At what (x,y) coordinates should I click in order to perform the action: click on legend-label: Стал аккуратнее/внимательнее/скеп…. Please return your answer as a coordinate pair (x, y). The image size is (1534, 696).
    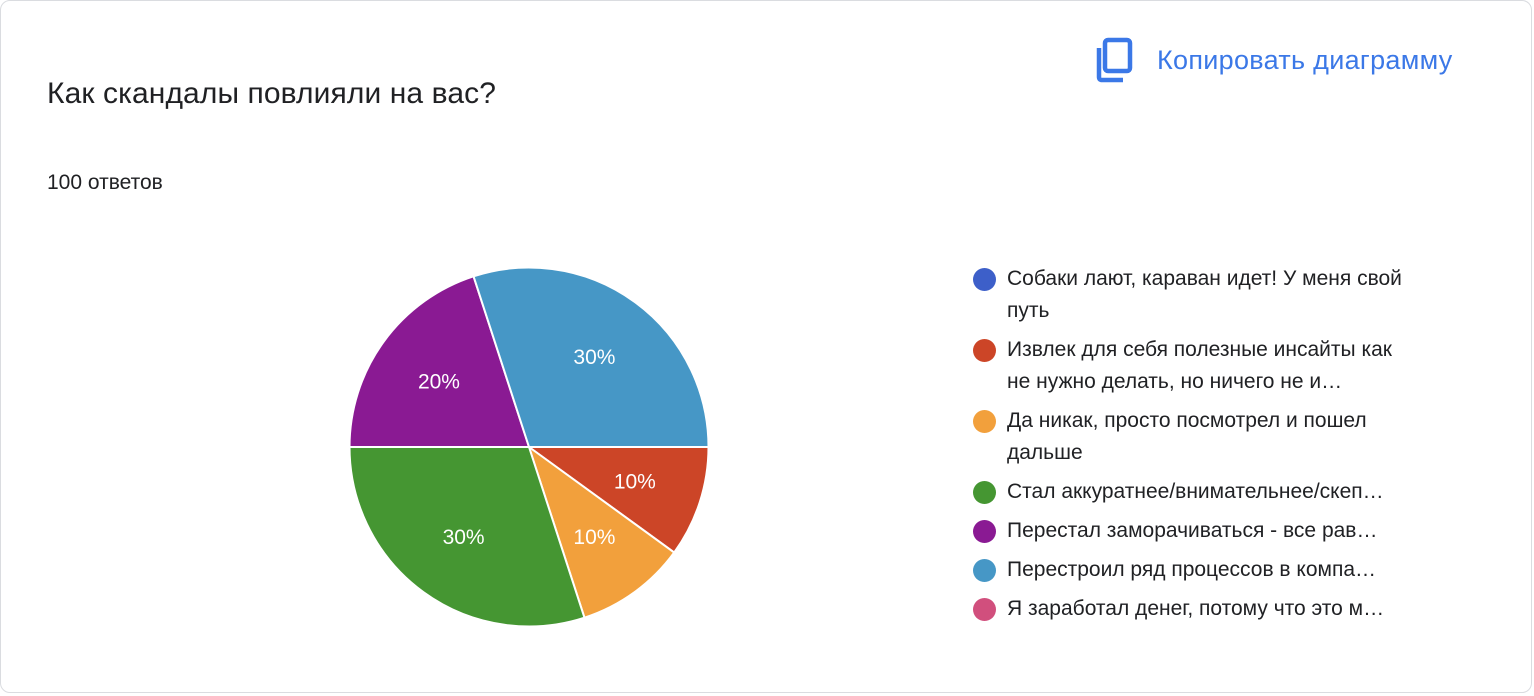
    Looking at the image, I should click on (1195, 491).